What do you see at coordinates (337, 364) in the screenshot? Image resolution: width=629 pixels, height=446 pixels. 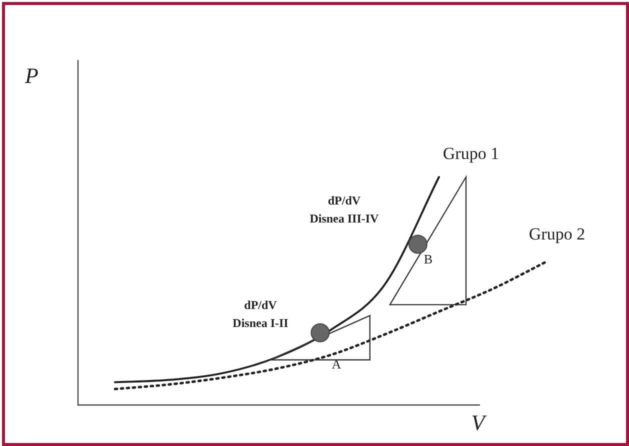 I see `annotation: A` at bounding box center [337, 364].